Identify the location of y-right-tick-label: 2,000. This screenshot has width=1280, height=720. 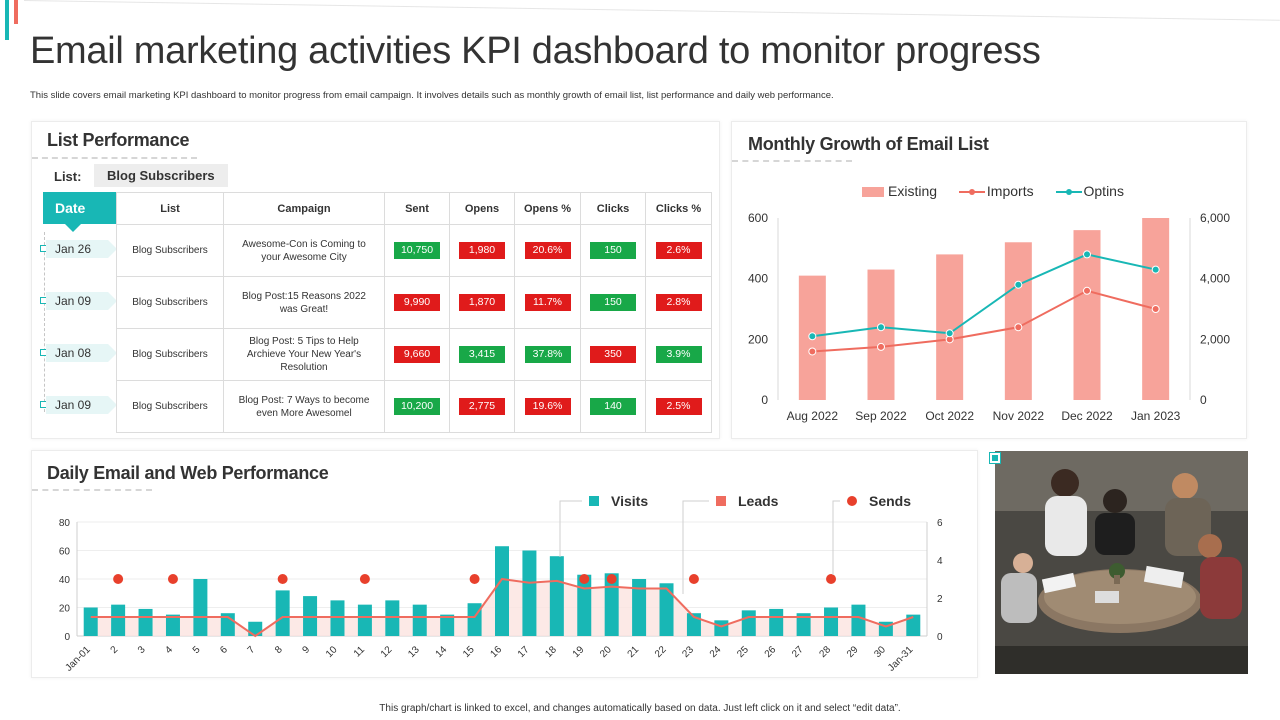
(1215, 339).